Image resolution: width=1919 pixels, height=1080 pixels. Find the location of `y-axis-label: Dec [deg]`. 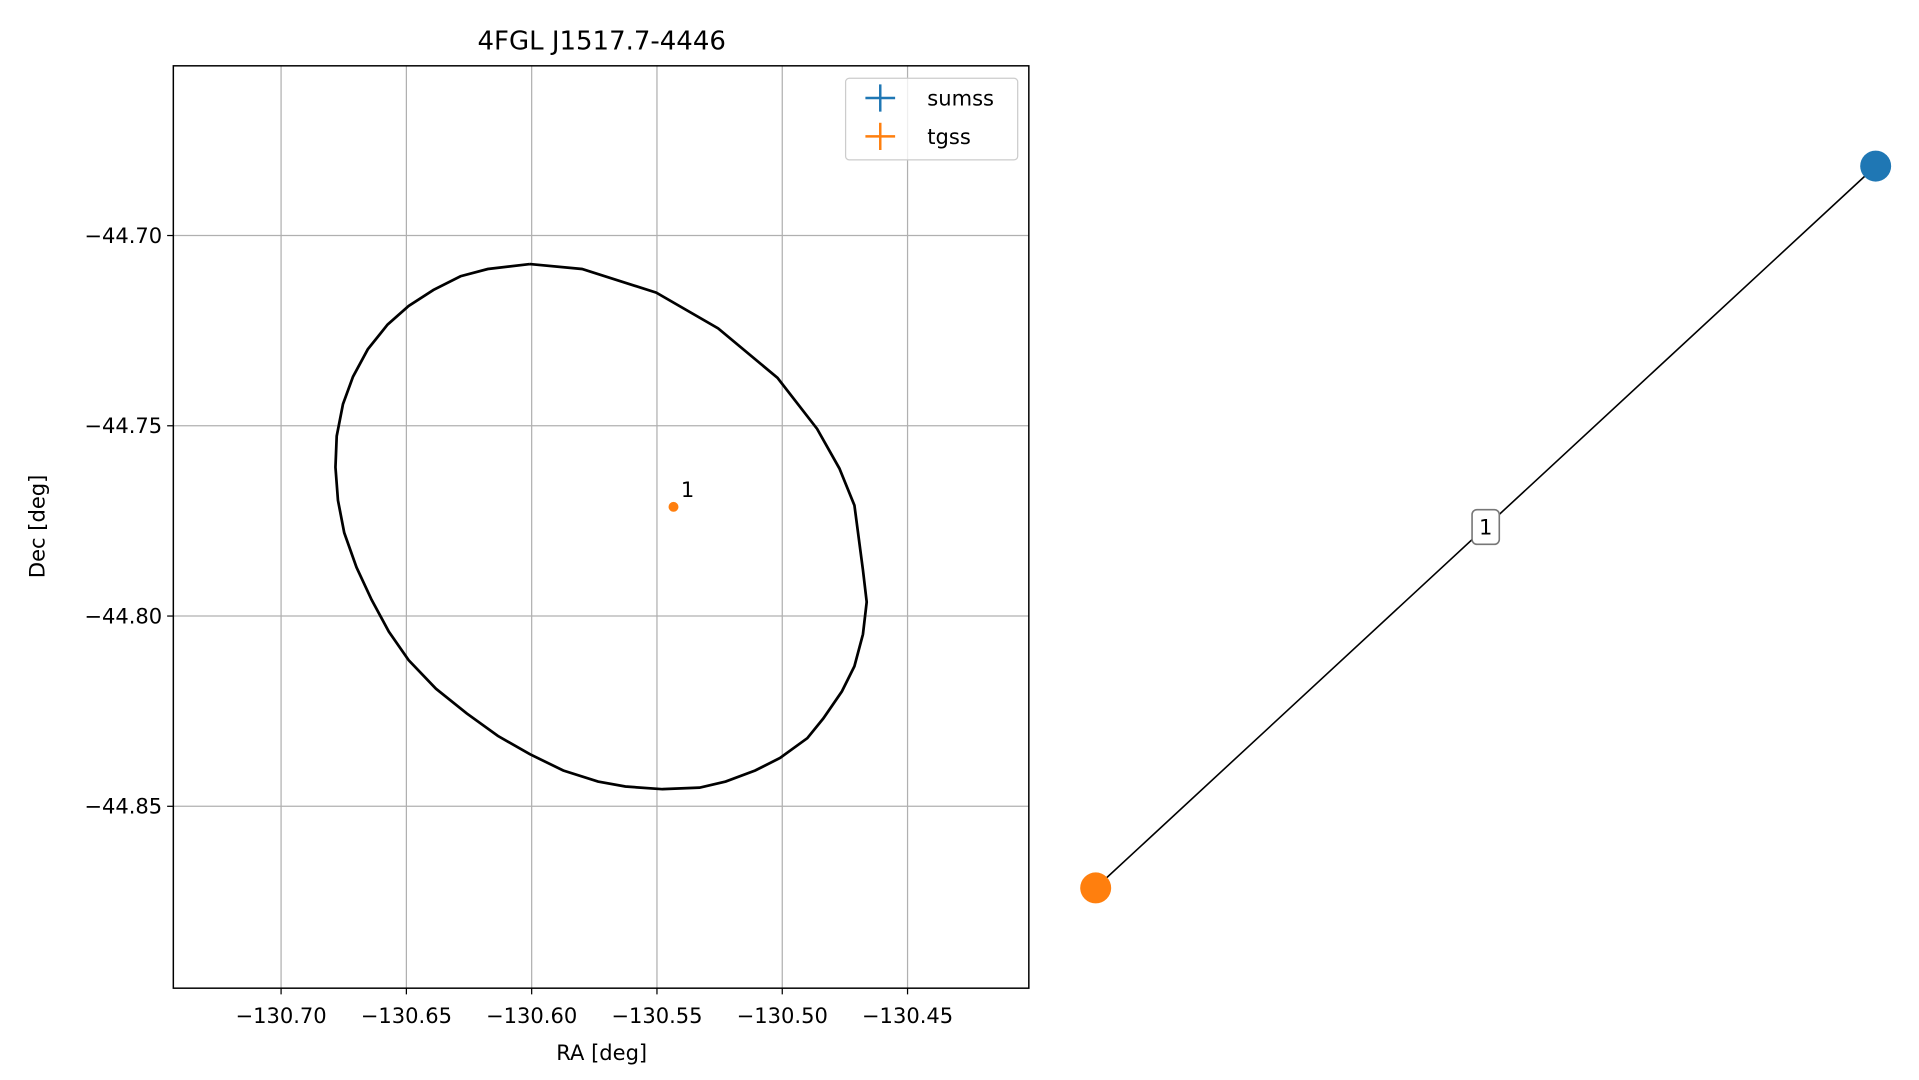

y-axis-label: Dec [deg] is located at coordinates (37, 526).